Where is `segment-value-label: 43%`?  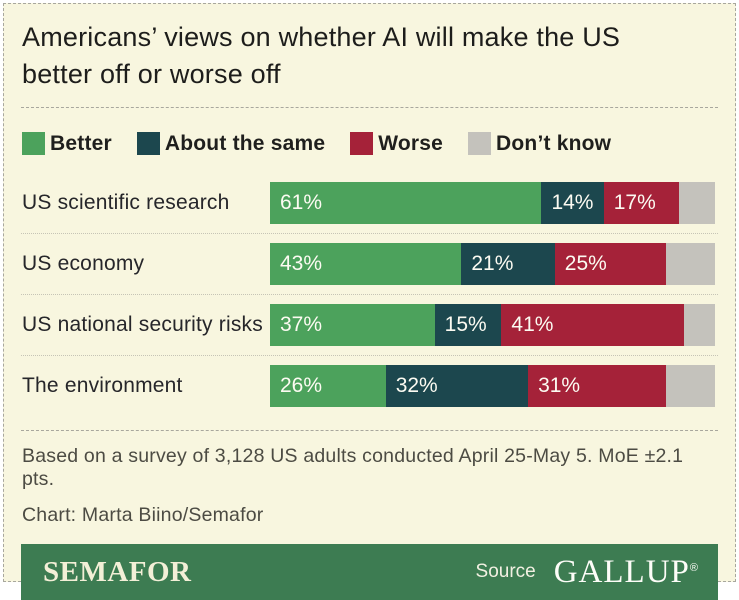 segment-value-label: 43% is located at coordinates (301, 263).